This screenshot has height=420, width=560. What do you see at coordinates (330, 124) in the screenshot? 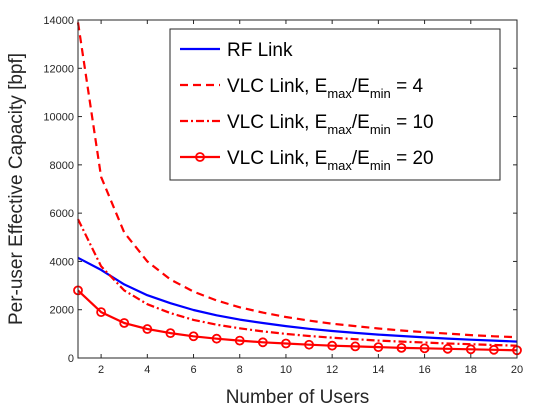
I see `legend-label-vlc10: VLC Link, Emax/Emin = 10` at bounding box center [330, 124].